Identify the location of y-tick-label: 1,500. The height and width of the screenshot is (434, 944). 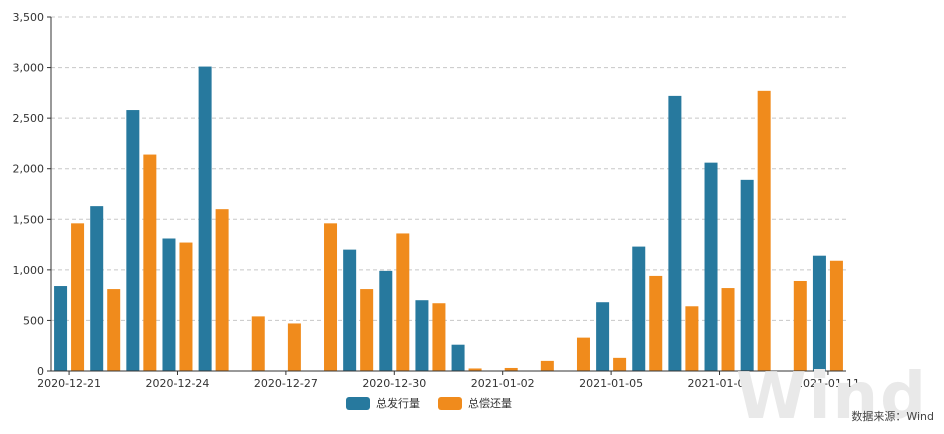
(29, 219).